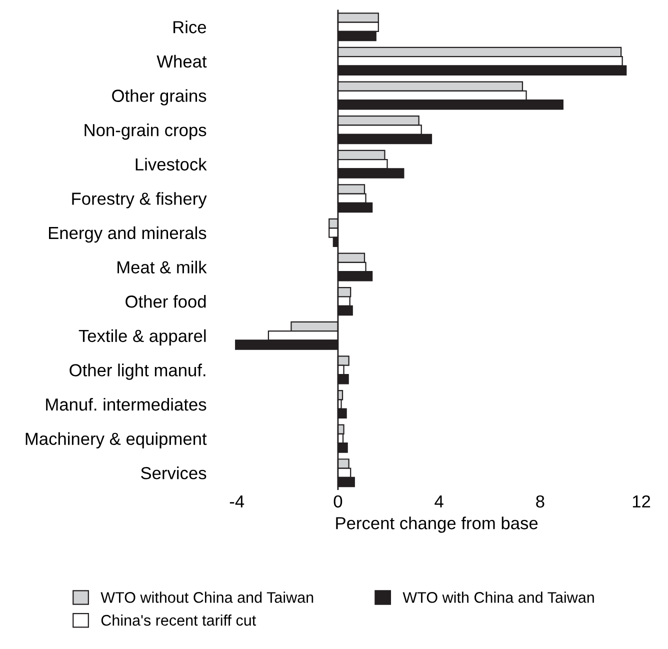  Describe the element at coordinates (139, 200) in the screenshot. I see `y-tick-label: Forestry & fishery` at that location.